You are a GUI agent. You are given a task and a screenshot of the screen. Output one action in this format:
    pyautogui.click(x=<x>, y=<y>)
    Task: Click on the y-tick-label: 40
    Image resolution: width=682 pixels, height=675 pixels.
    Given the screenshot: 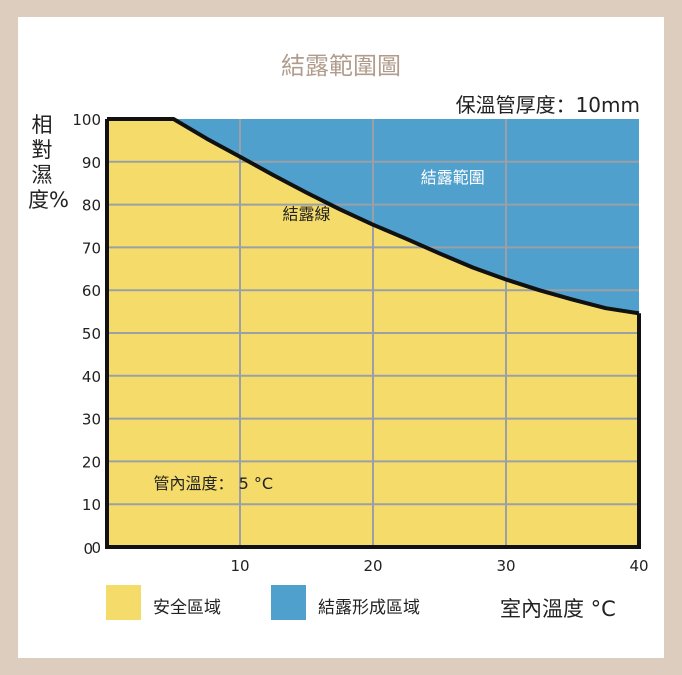 What is the action you would take?
    pyautogui.click(x=91, y=377)
    